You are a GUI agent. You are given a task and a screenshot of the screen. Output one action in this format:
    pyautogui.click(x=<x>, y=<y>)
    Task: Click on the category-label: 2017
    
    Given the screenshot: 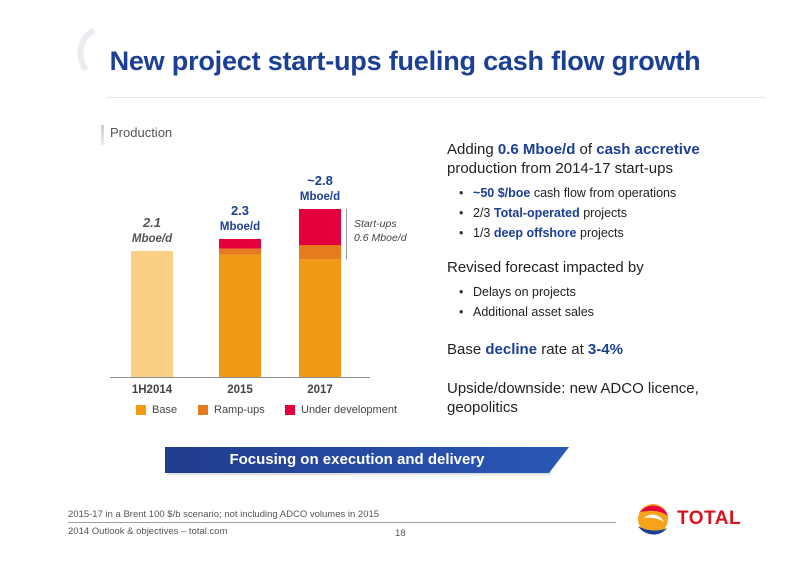 What is the action you would take?
    pyautogui.click(x=320, y=390)
    